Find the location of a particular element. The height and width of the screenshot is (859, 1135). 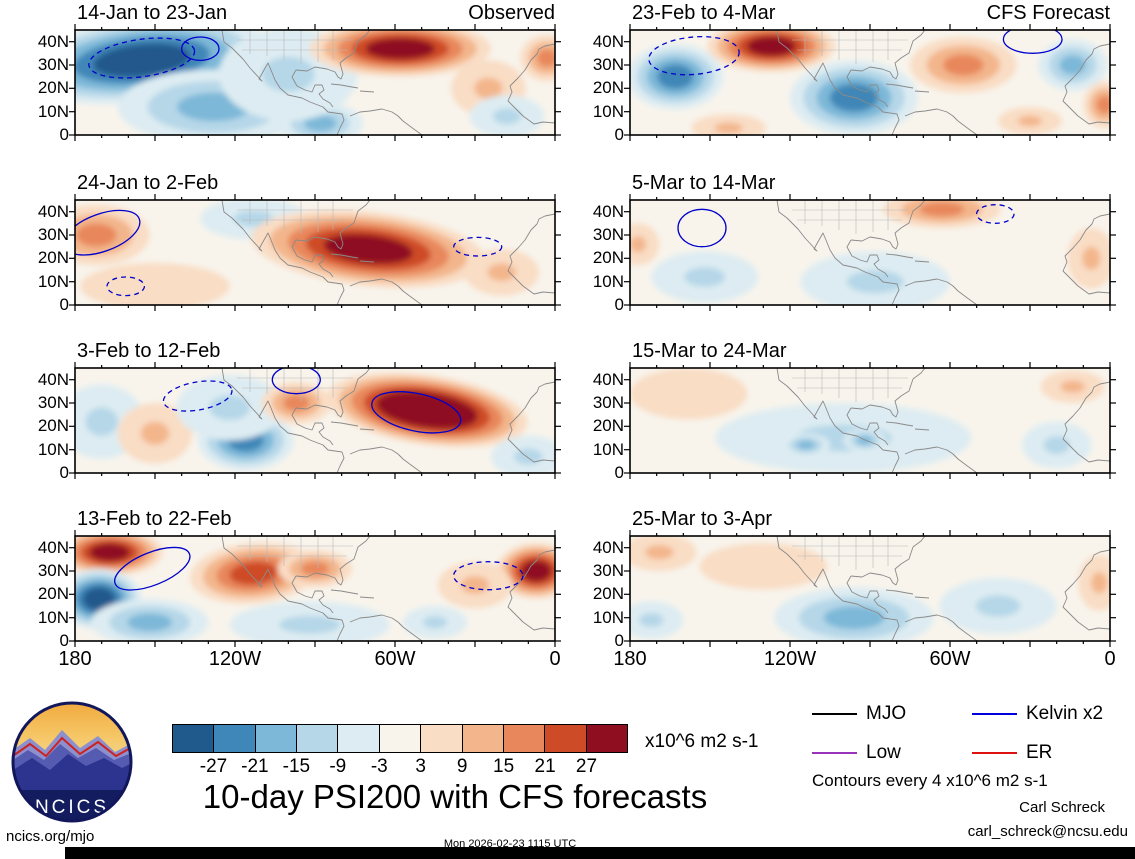

panel-title: 5-Mar to 14-Mar is located at coordinates (704, 183).